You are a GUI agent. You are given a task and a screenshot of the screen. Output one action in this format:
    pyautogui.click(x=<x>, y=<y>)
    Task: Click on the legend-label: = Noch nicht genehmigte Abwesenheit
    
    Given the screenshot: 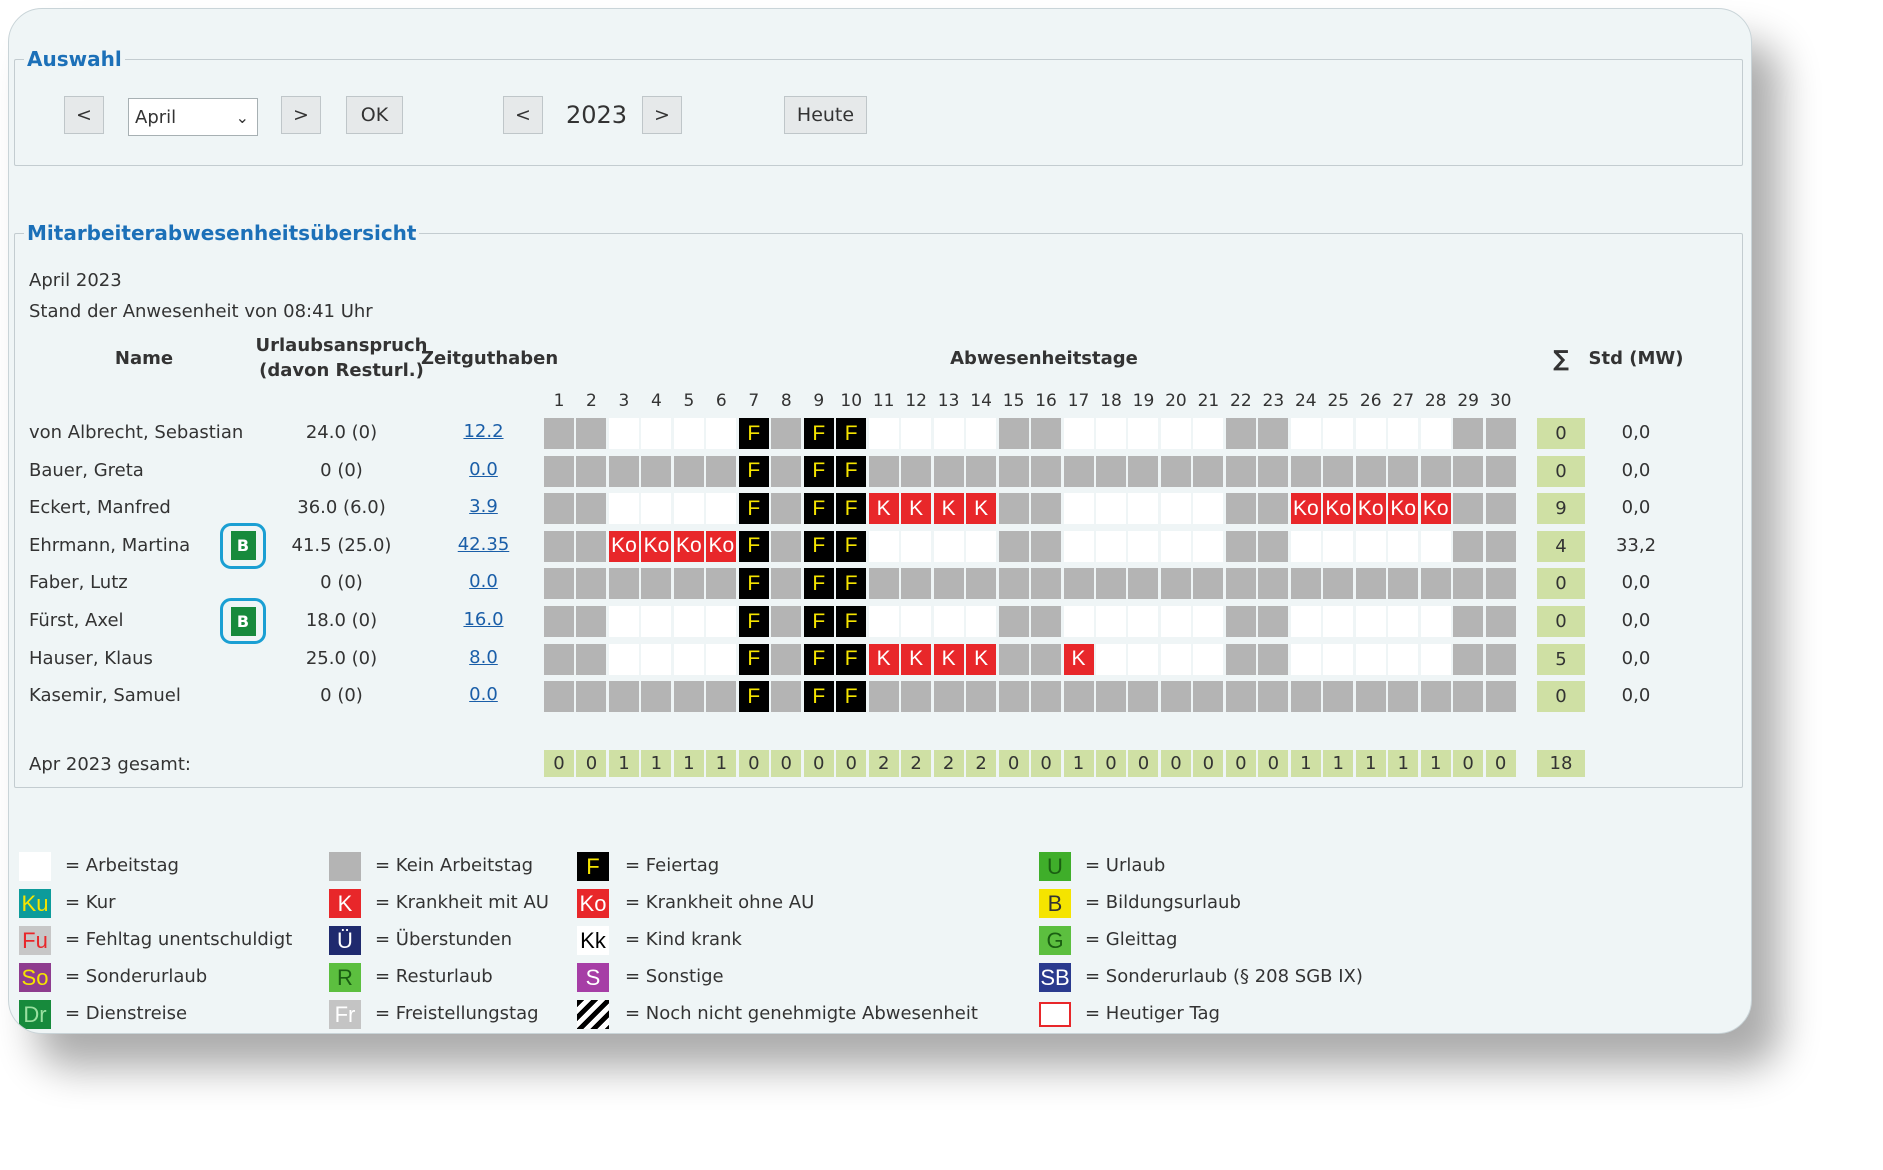 What is the action you would take?
    pyautogui.click(x=801, y=1013)
    